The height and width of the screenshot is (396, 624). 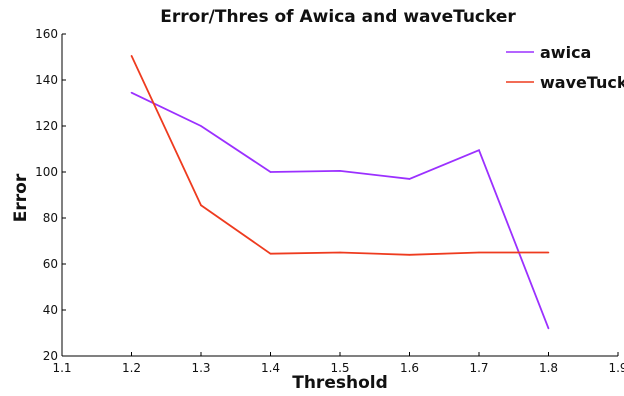 I want to click on y-tick-label: 160, so click(x=46, y=34).